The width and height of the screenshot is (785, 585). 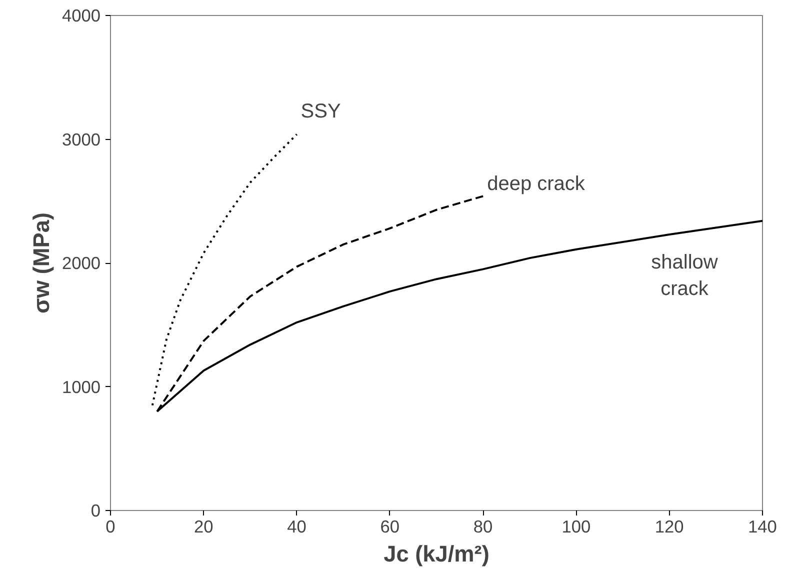 I want to click on y-tick-label: 2000, so click(x=81, y=263).